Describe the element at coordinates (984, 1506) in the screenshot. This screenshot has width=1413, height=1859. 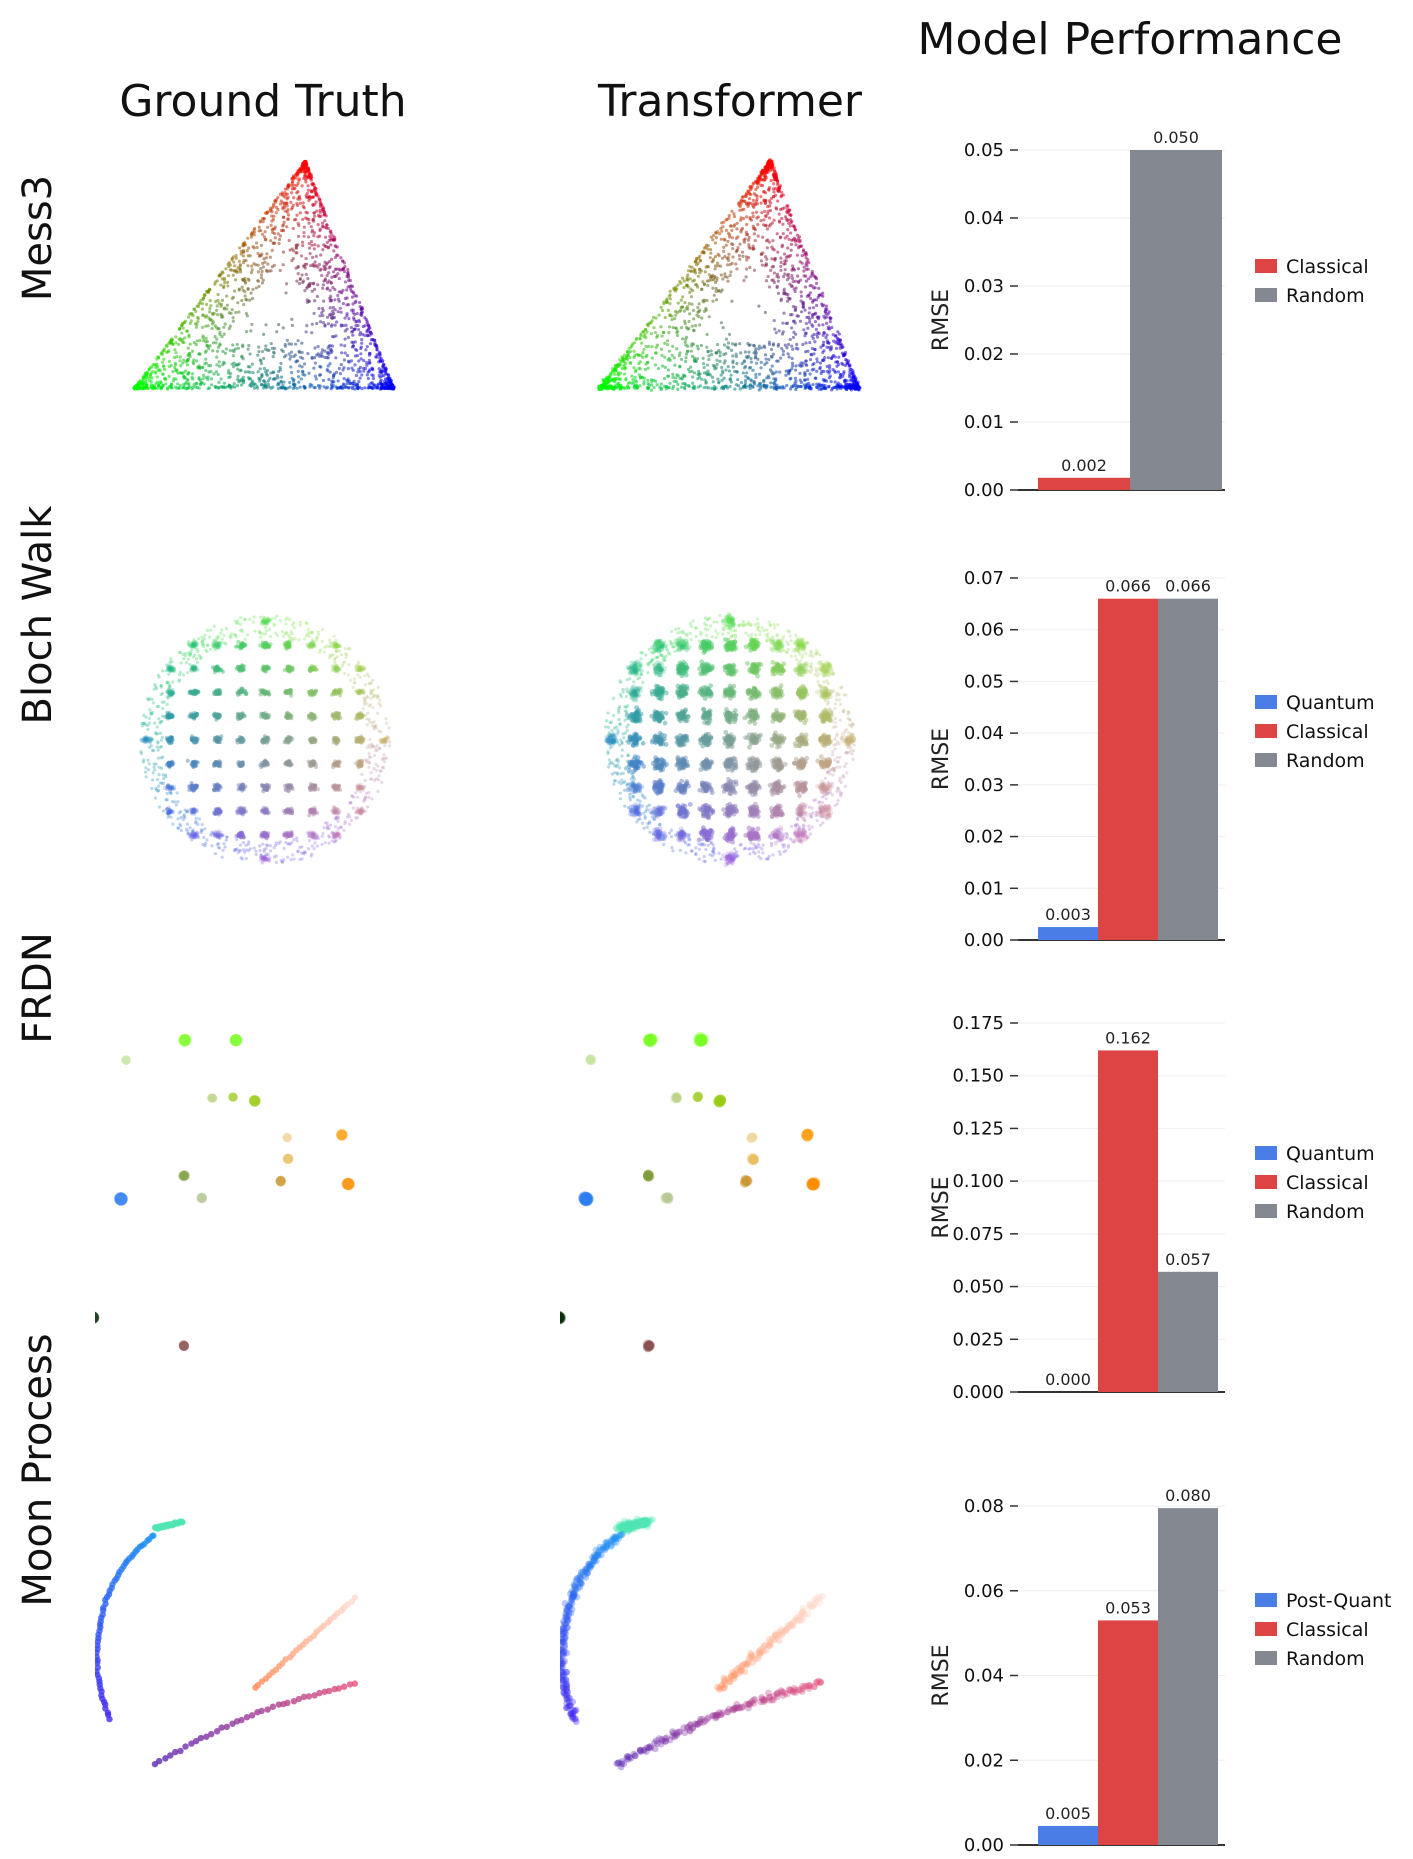
I see `y-tick-label: 0.08` at that location.